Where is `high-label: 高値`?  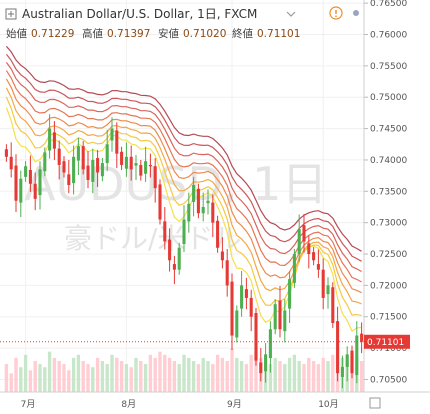 high-label: 高値 is located at coordinates (92, 33).